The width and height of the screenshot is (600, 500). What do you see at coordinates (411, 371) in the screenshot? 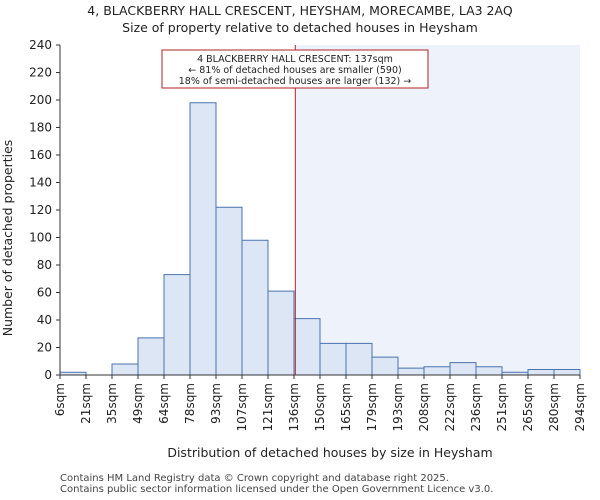
I see `bar-193sqm` at bounding box center [411, 371].